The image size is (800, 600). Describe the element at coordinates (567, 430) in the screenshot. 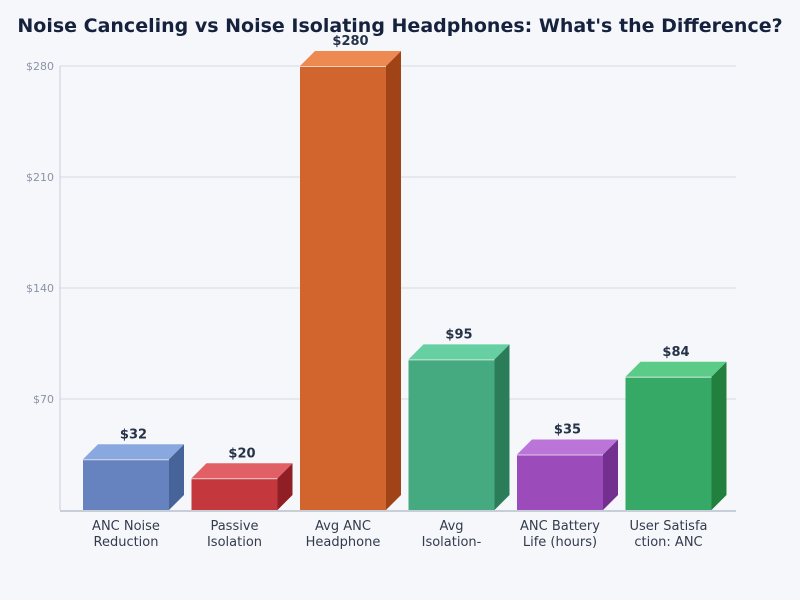

I see `data-label: $35` at that location.